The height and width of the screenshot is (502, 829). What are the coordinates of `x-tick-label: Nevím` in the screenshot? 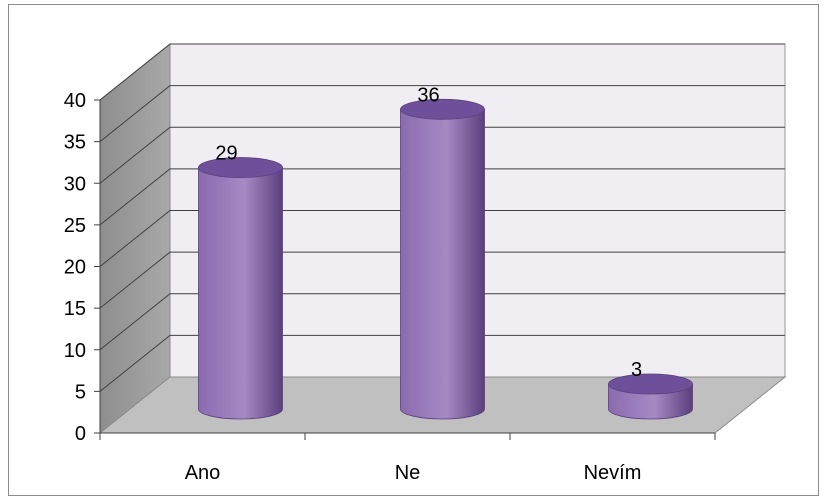 It's located at (613, 473).